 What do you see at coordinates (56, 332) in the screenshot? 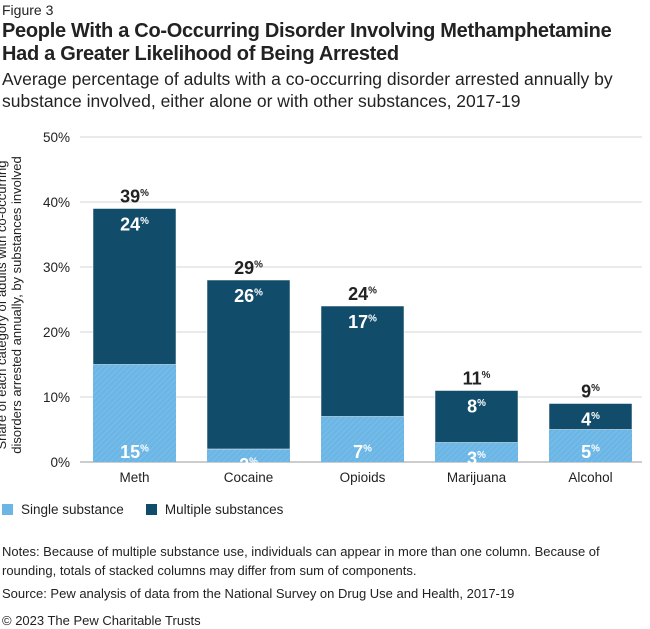
I see `y-tick-label: 20%` at bounding box center [56, 332].